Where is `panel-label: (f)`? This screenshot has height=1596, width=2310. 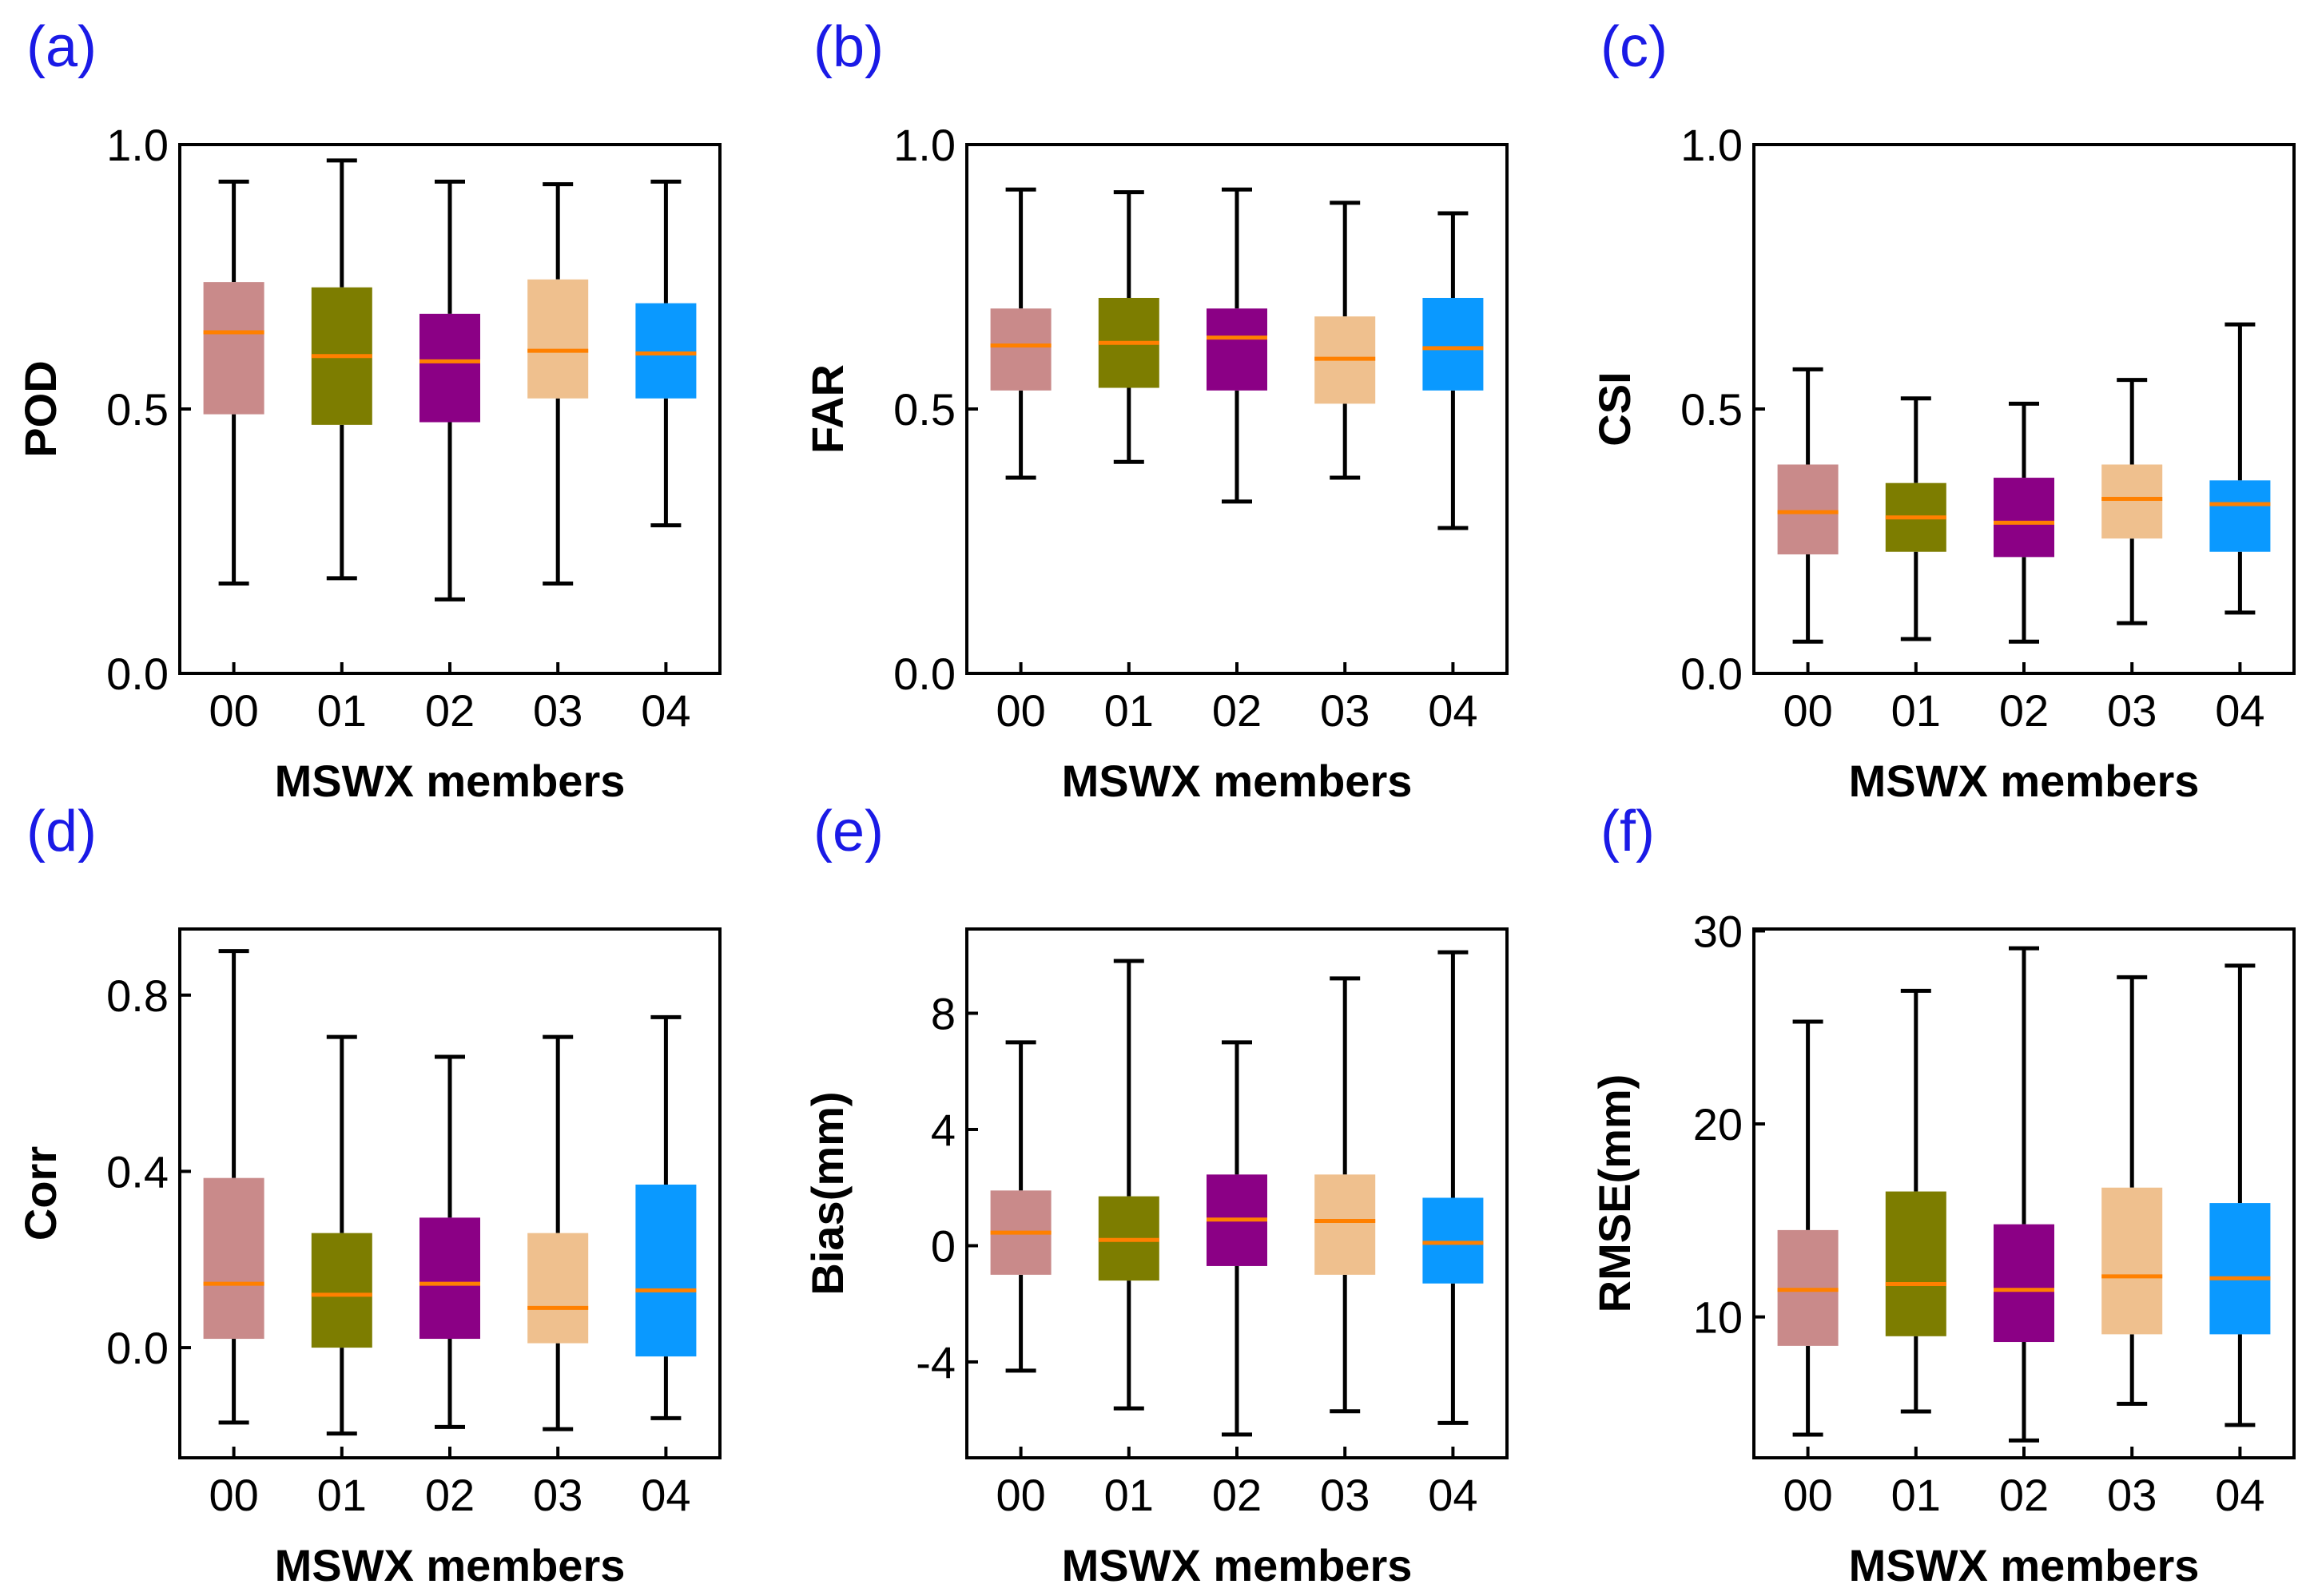
panel-label: (f) is located at coordinates (1627, 832).